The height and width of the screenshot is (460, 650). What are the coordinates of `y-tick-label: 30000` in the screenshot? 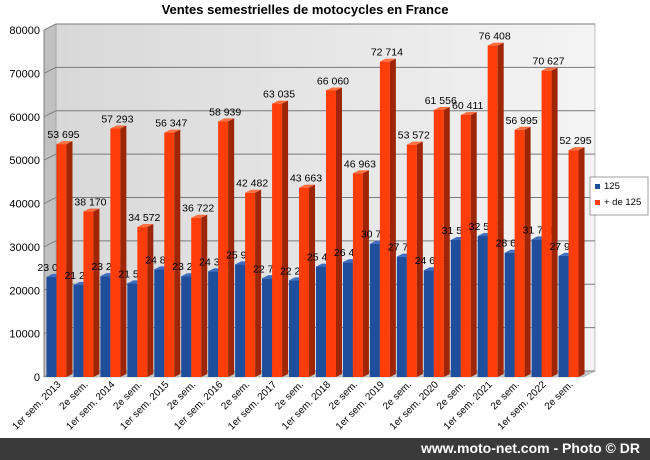 It's located at (24, 248).